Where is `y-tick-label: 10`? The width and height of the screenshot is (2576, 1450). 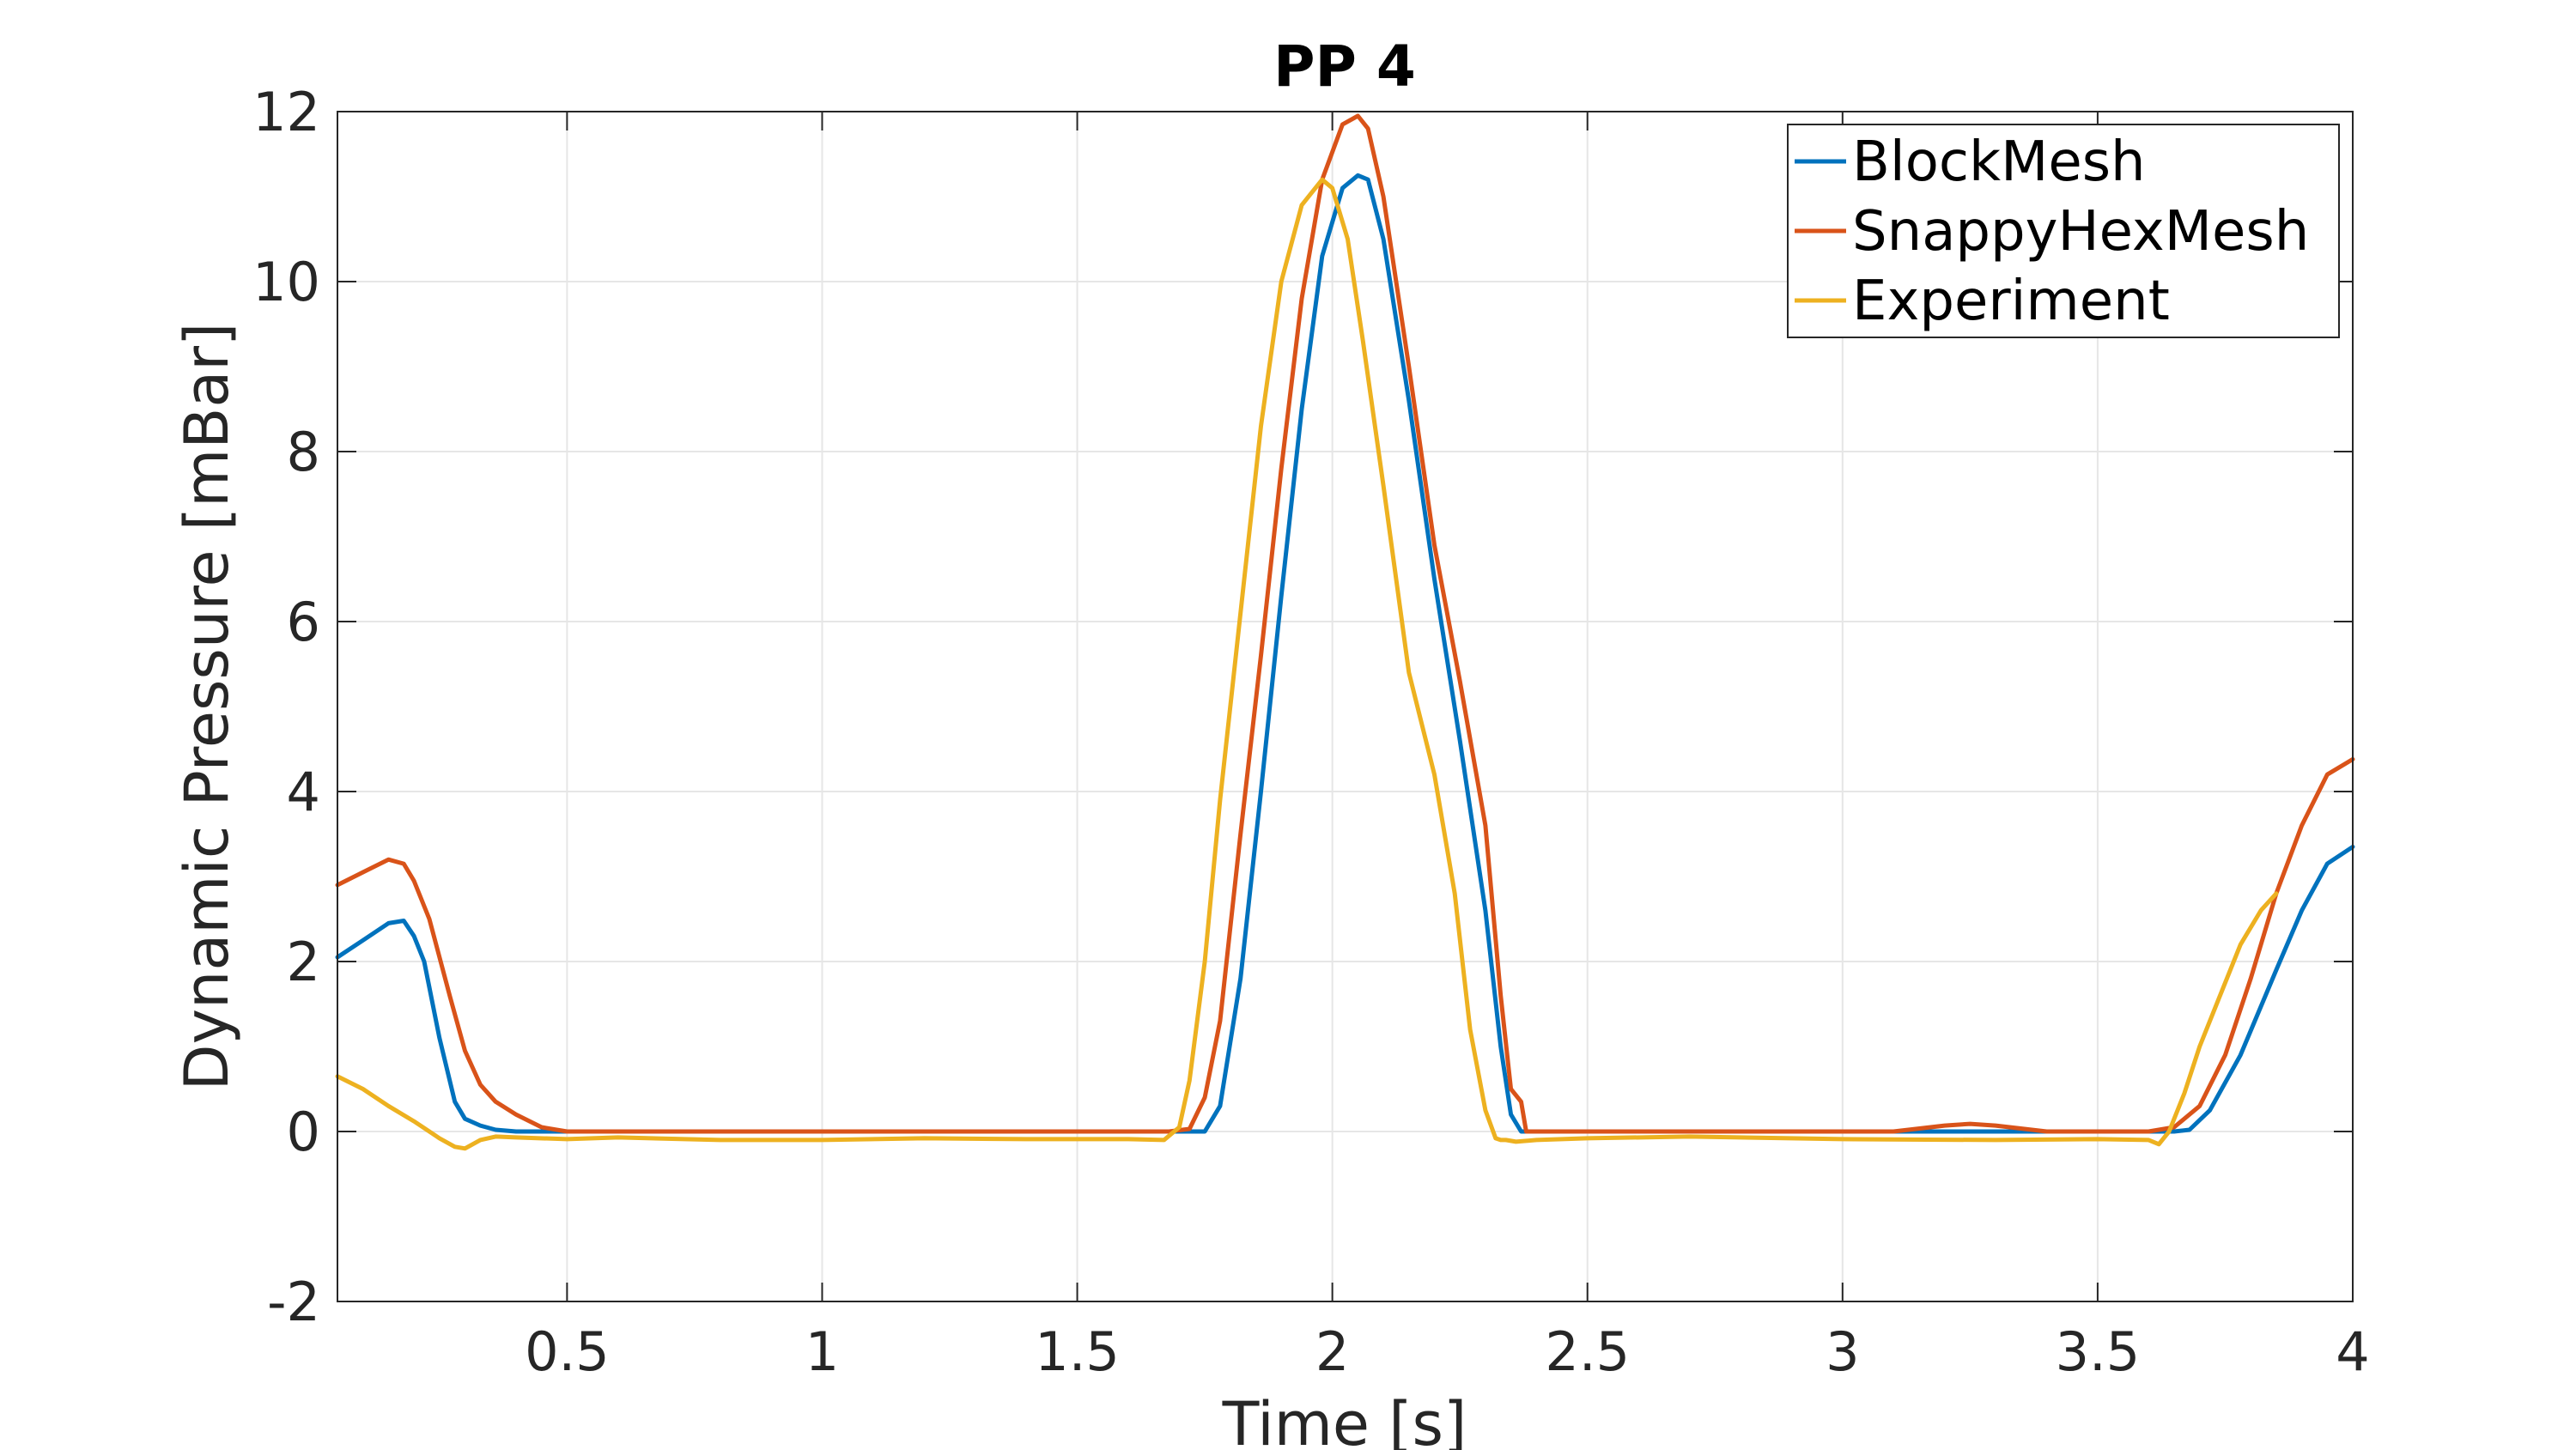 y-tick-label: 10 is located at coordinates (286, 282).